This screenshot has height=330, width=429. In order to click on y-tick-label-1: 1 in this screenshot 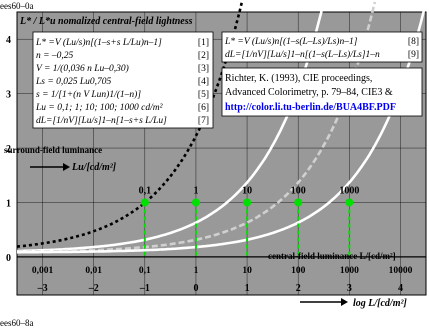, I will do `click(8, 203)`.